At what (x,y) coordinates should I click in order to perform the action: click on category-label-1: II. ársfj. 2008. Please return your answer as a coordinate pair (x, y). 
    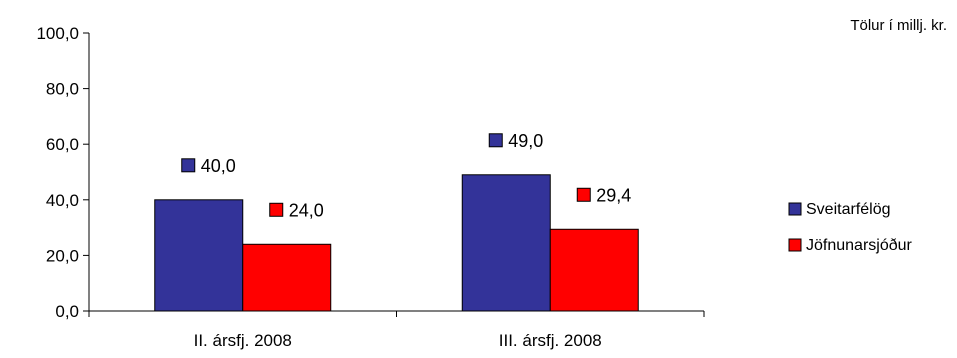
    Looking at the image, I should click on (243, 340).